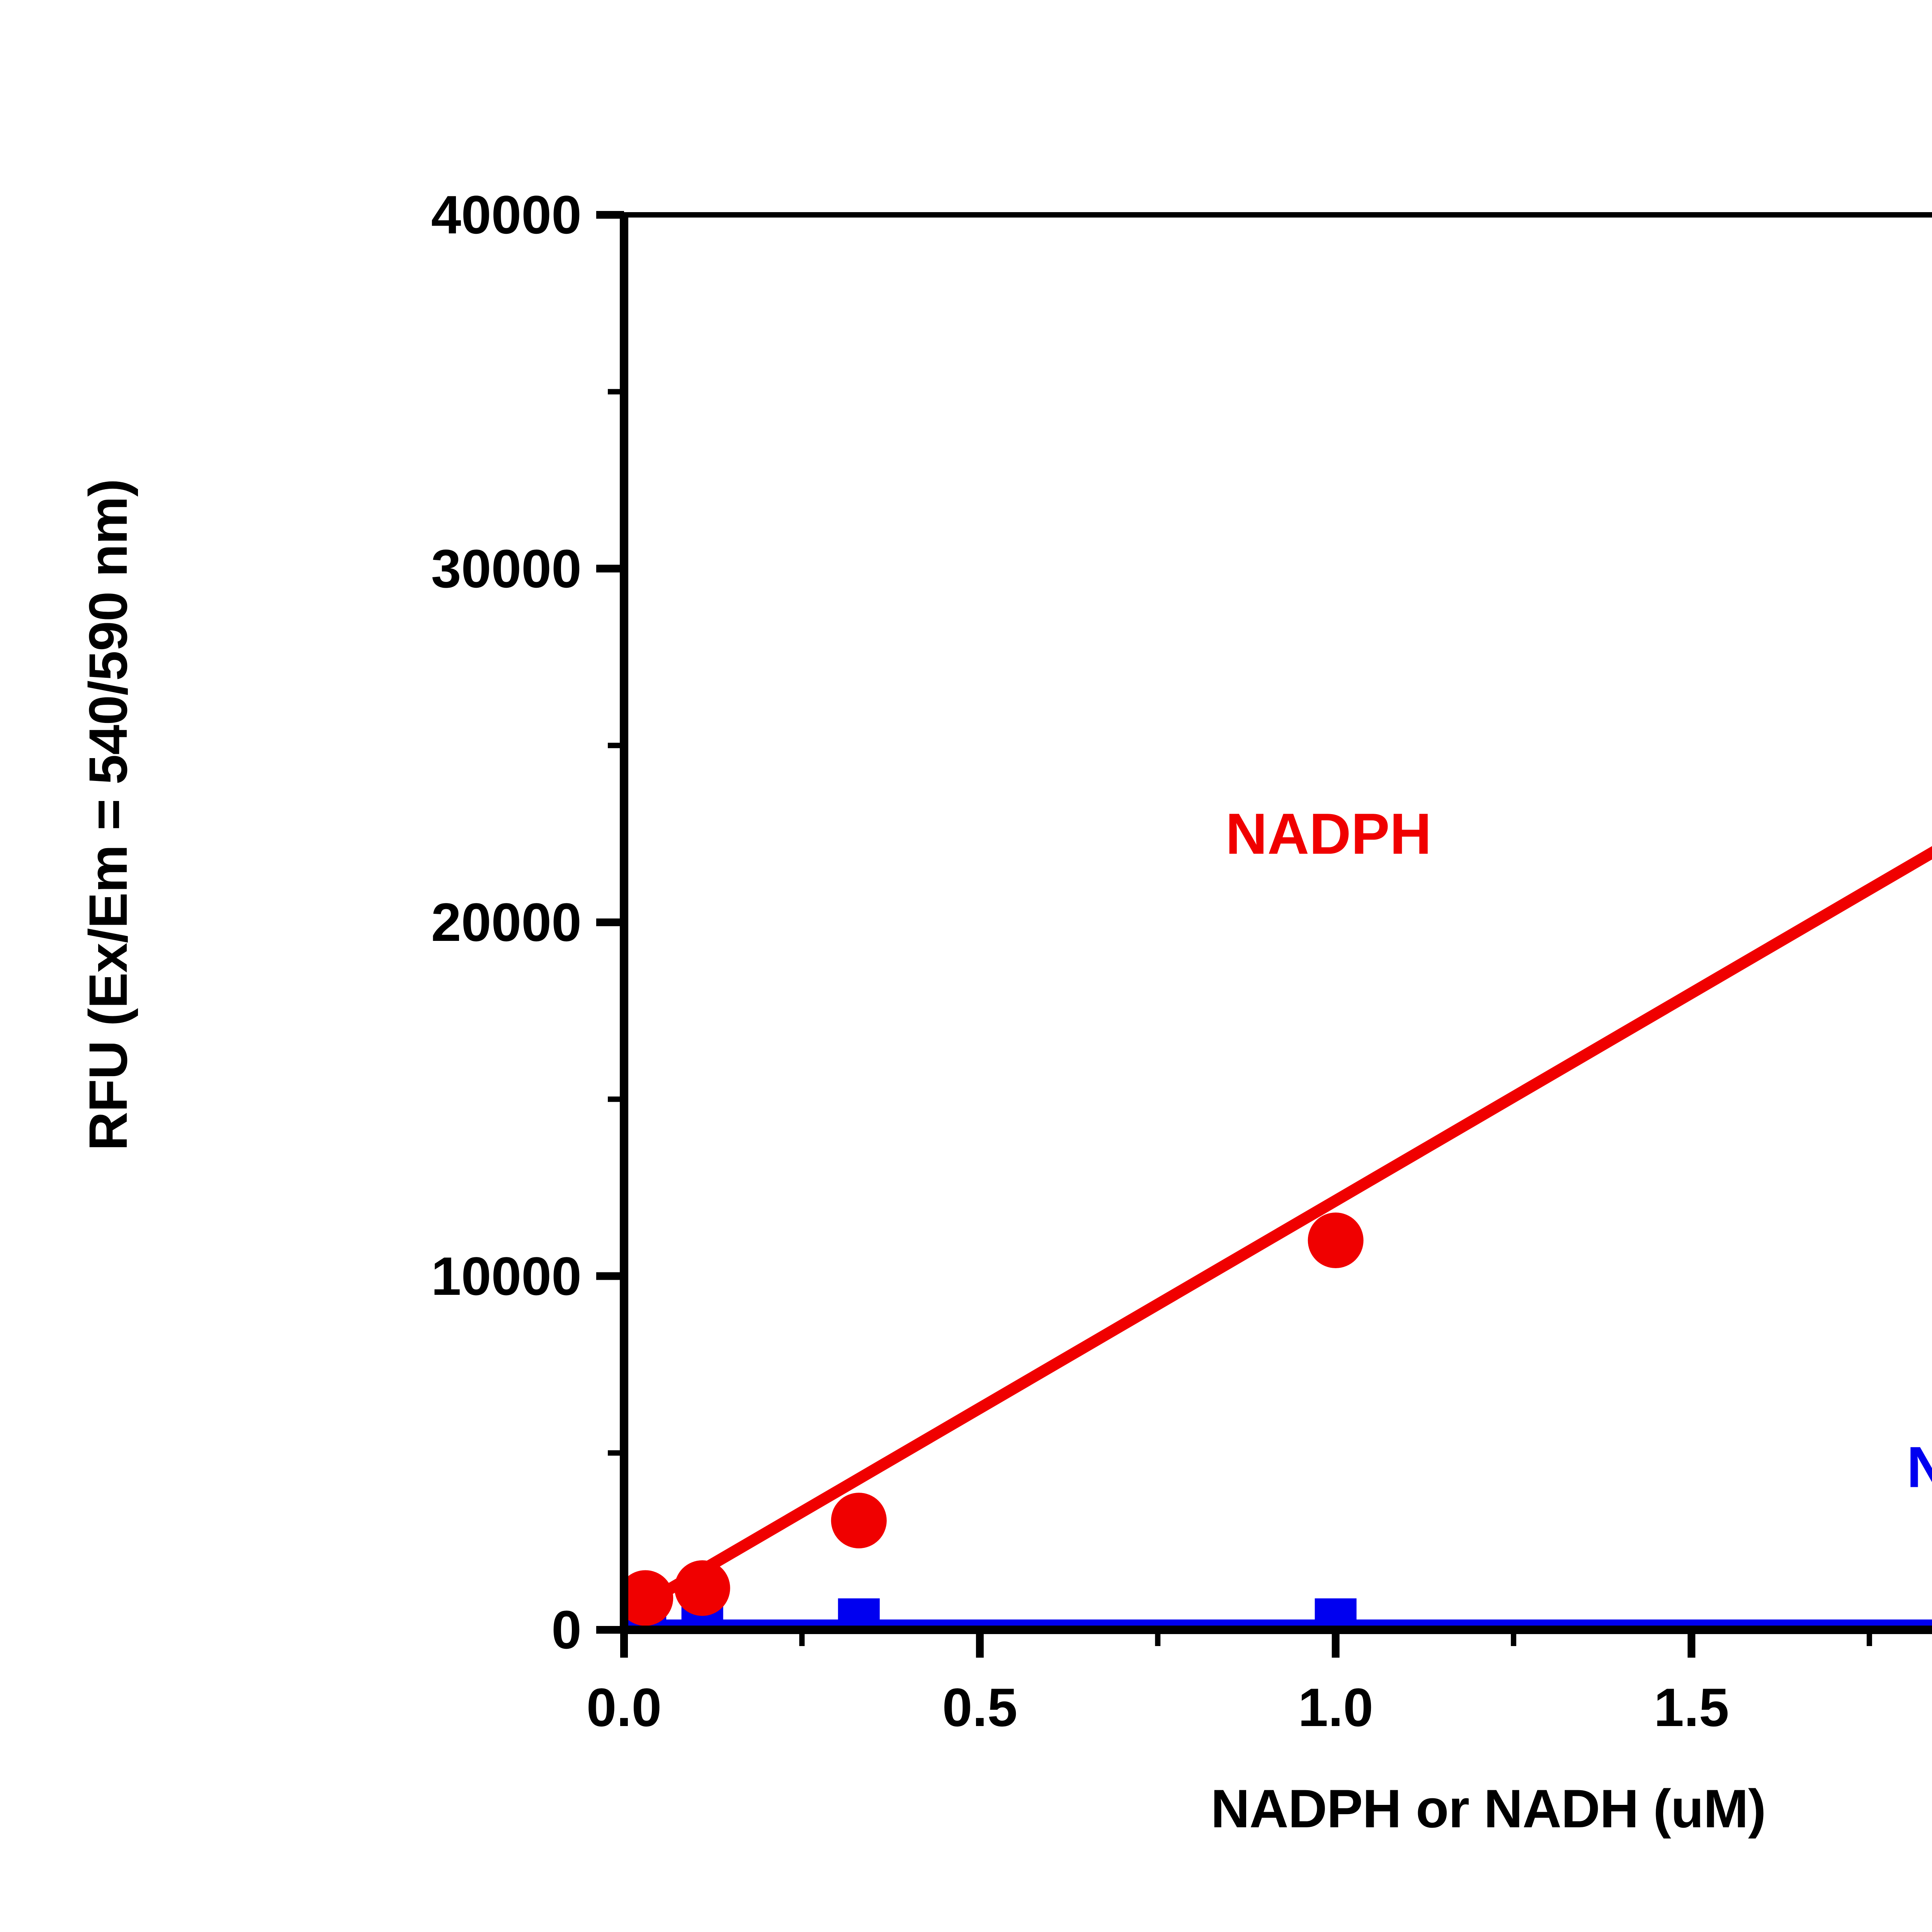 This screenshot has width=1932, height=1932. Describe the element at coordinates (507, 568) in the screenshot. I see `y-tick-label: 30000` at that location.